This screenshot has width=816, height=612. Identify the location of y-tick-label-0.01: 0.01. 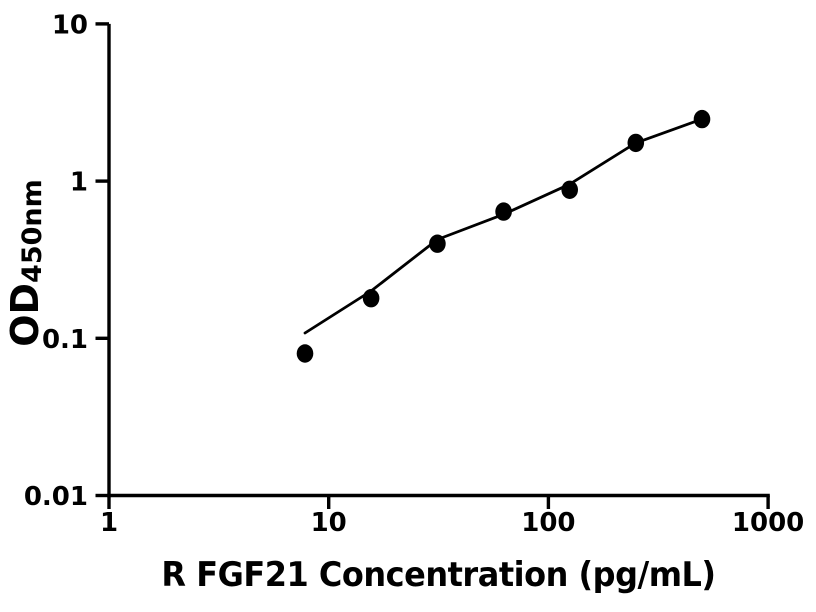
(56, 497).